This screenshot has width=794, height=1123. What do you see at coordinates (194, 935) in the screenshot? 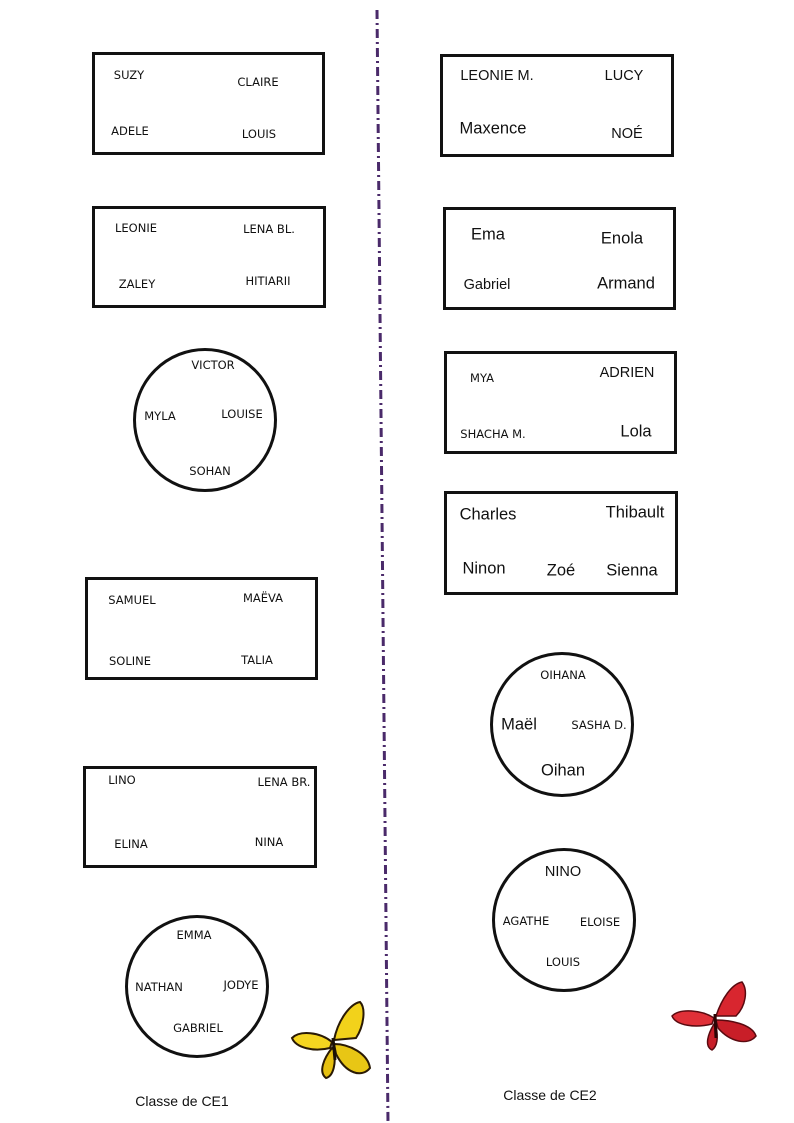
I see `student-name: EMMA` at bounding box center [194, 935].